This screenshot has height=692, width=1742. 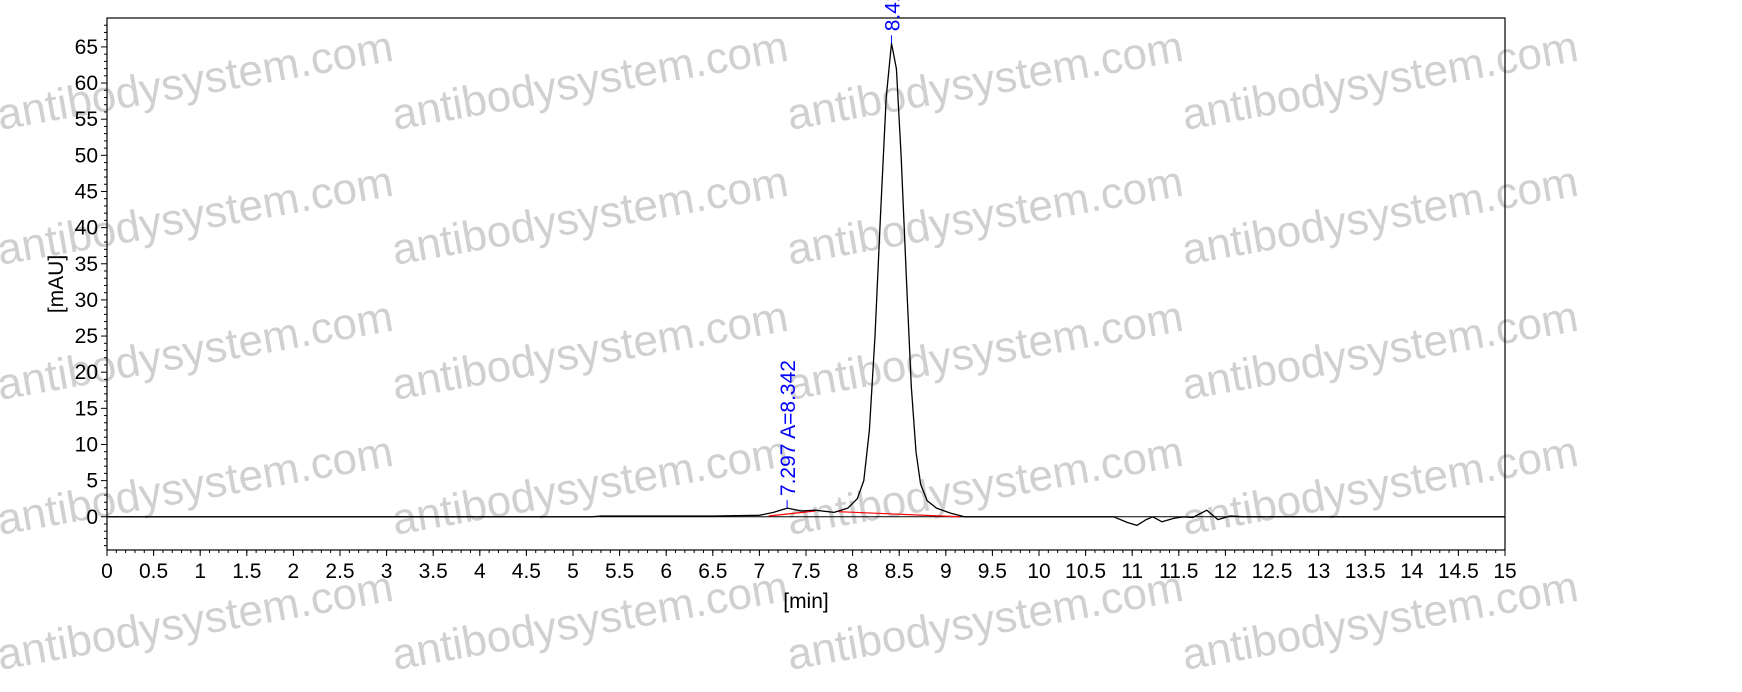 I want to click on peak-label: 7.297 A=8.342, so click(x=788, y=428).